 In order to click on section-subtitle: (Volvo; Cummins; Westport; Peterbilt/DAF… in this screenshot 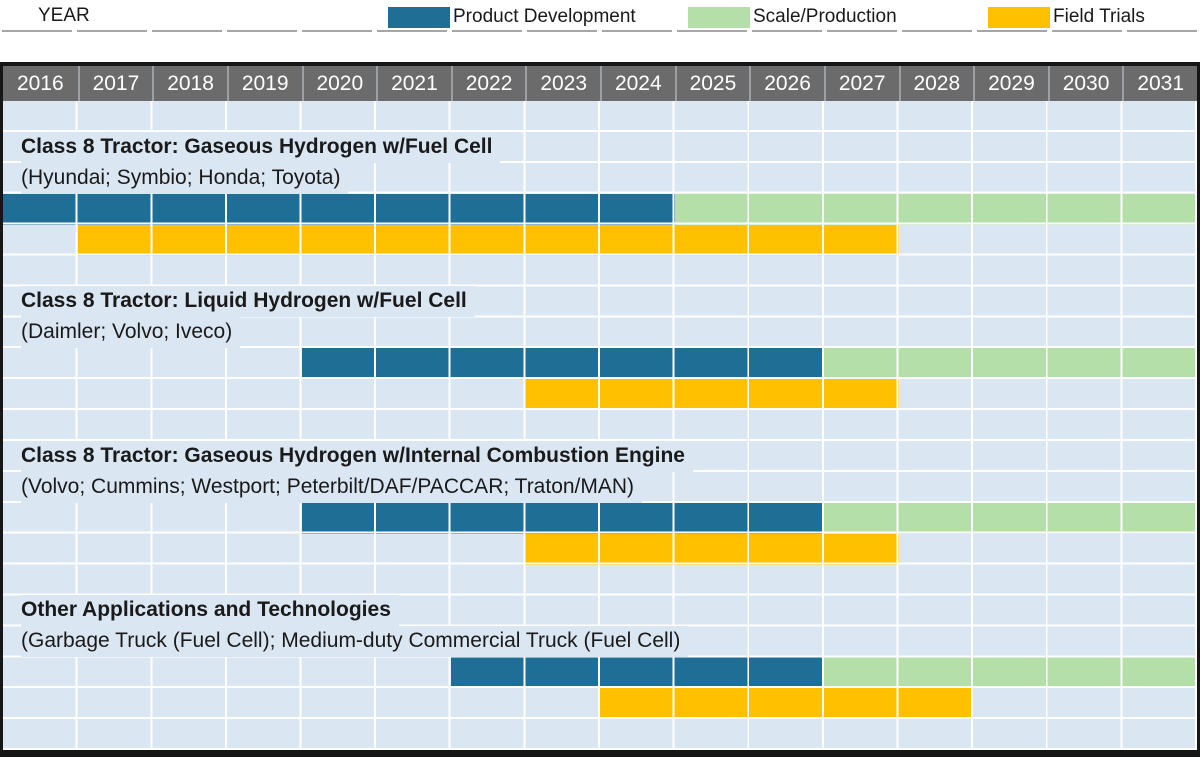, I will do `click(323, 487)`.